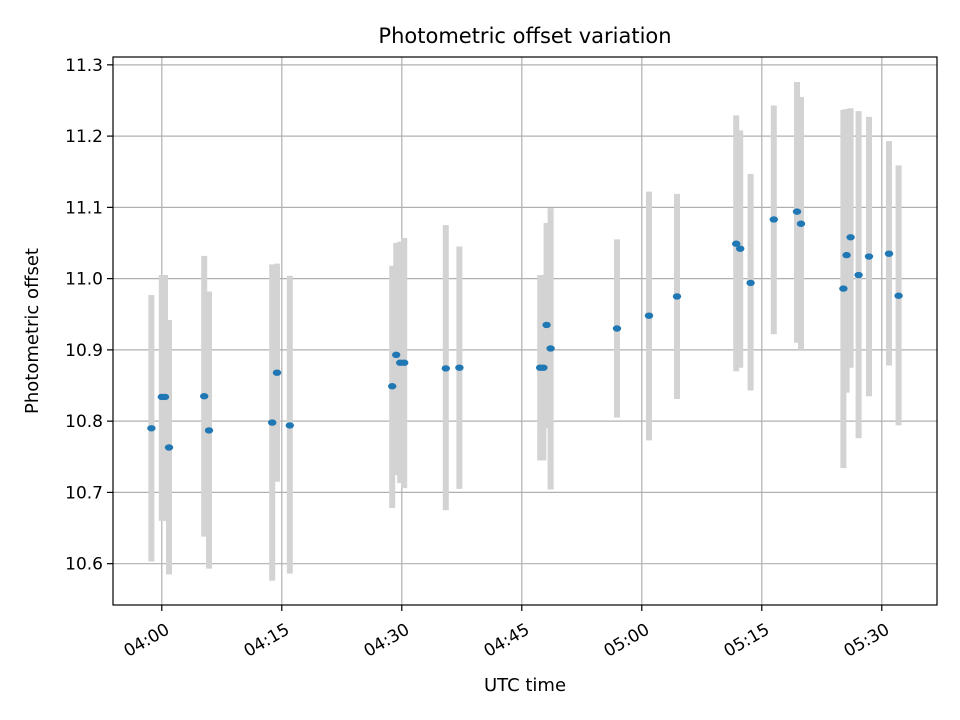 This screenshot has height=720, width=960. Describe the element at coordinates (84, 66) in the screenshot. I see `y-tick-label: 11.3` at that location.